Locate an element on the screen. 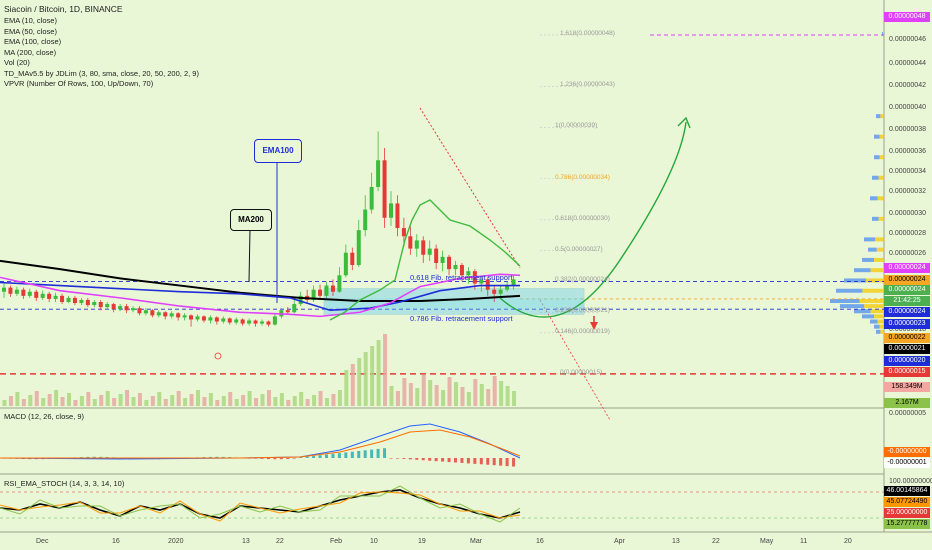  rsi-tag: 45.07724490 is located at coordinates (907, 502).